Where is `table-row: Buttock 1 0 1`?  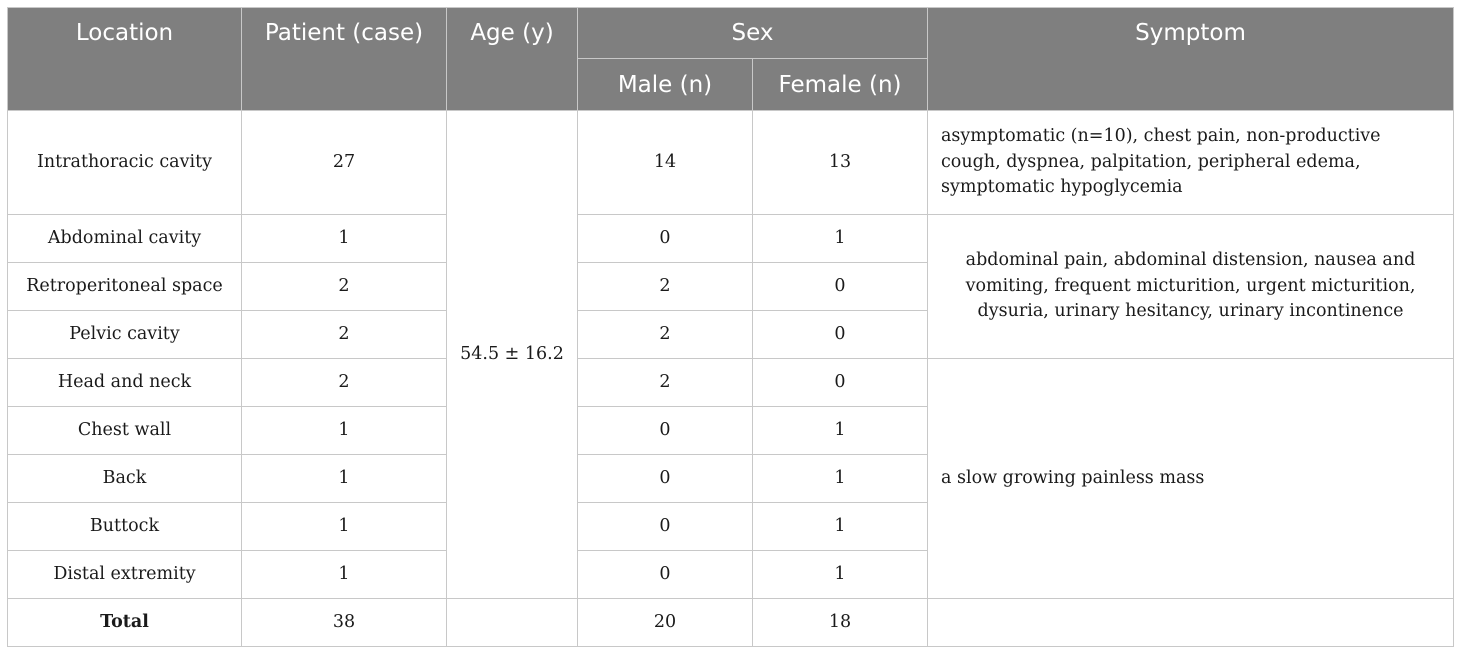 table-row: Buttock 1 0 1 is located at coordinates (730, 526).